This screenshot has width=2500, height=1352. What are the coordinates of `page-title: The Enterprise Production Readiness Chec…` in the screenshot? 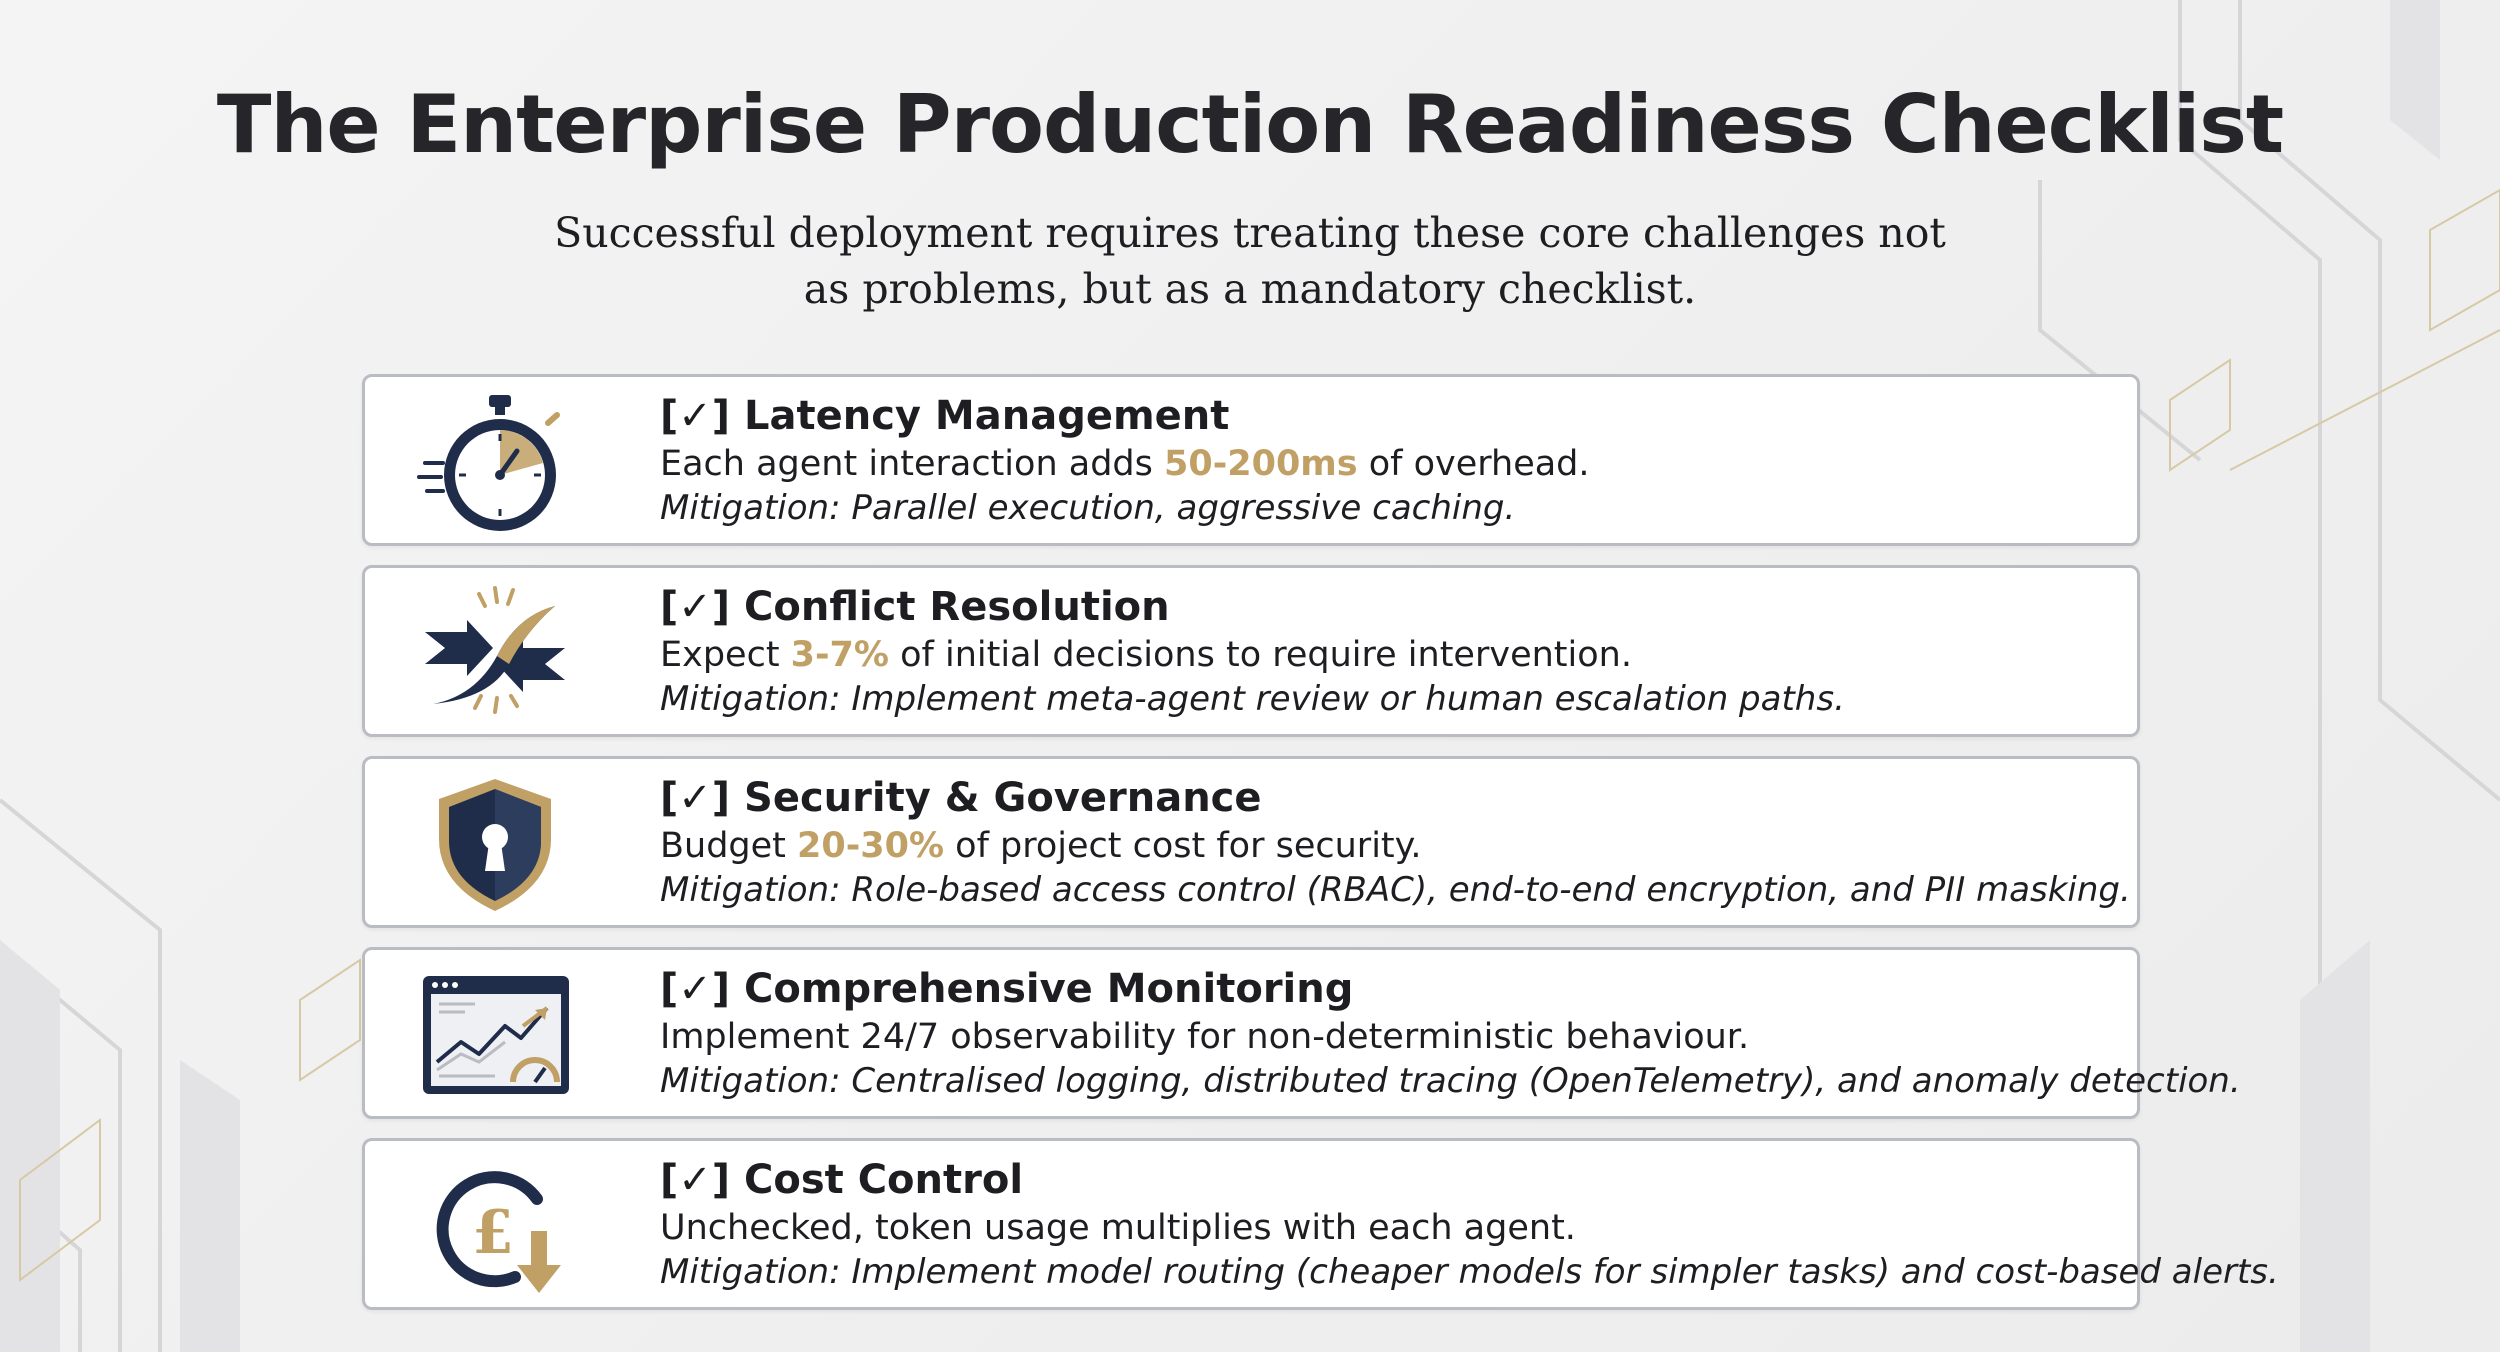 It's located at (1250, 124).